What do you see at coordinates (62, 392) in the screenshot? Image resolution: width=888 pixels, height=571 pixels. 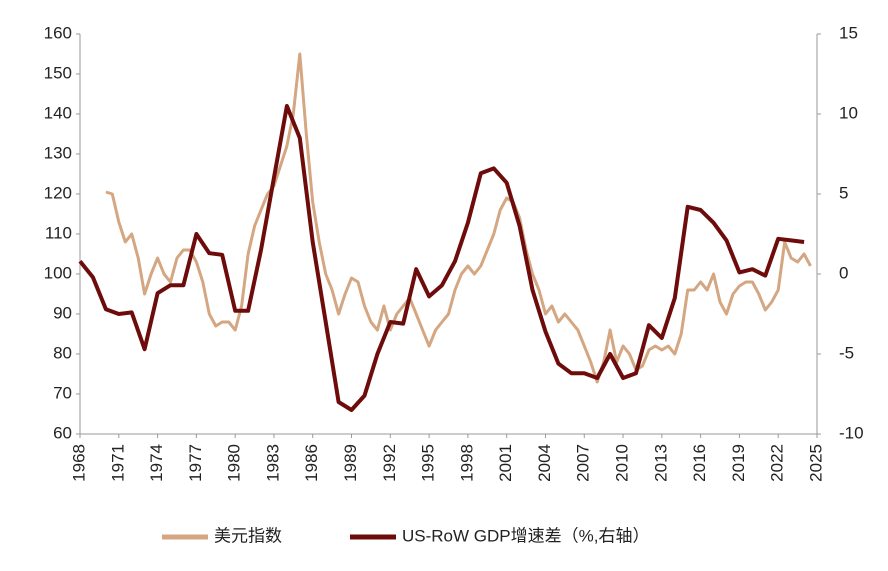 I see `y-tick-label: 70` at bounding box center [62, 392].